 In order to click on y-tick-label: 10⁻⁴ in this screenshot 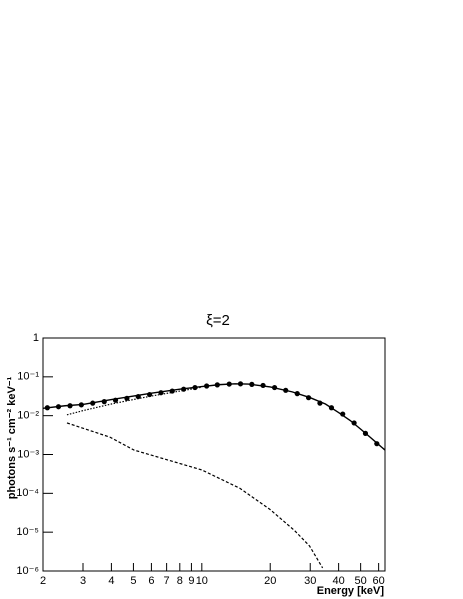, I will do `click(27, 493)`.